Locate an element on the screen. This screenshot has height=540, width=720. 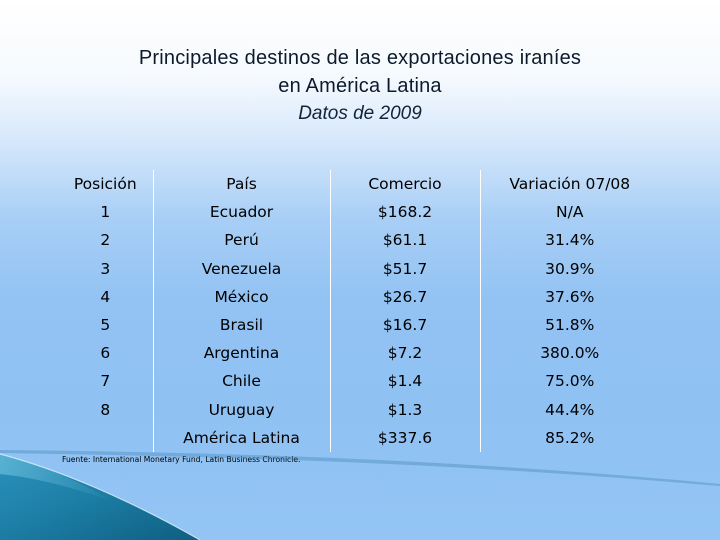
cell-variacion: 85.2% is located at coordinates (569, 437).